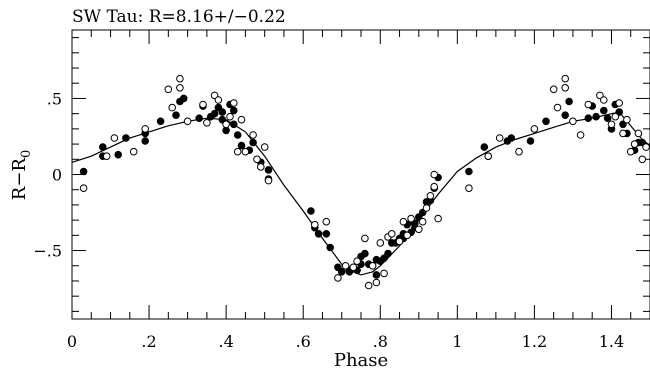 Image resolution: width=650 pixels, height=369 pixels. I want to click on x-tick-label: 1.2, so click(534, 341).